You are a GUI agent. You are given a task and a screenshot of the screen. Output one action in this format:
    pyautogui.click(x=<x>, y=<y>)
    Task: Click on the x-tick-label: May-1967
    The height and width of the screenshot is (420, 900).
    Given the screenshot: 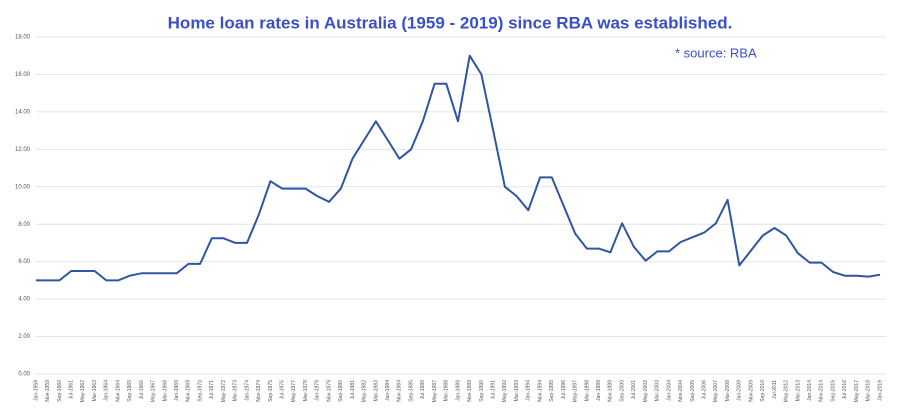 What is the action you would take?
    pyautogui.click(x=154, y=391)
    